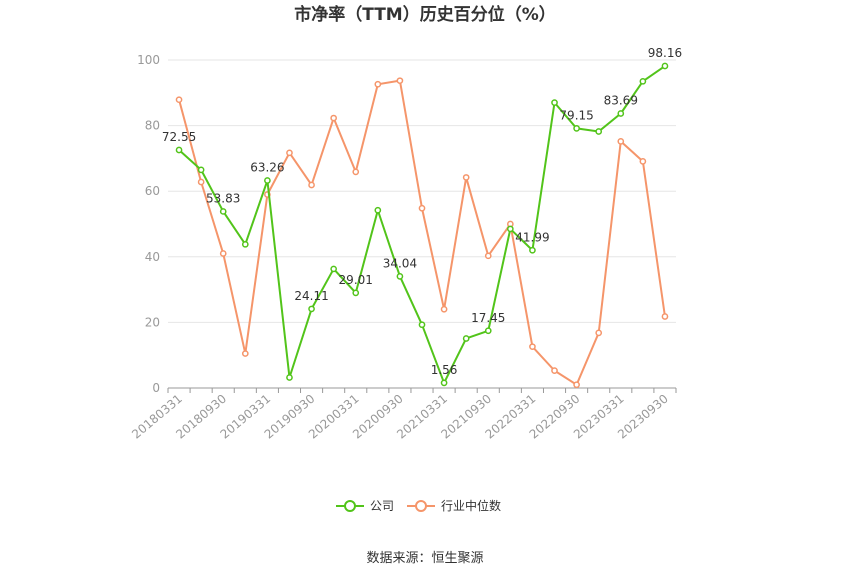 The width and height of the screenshot is (850, 574). Describe the element at coordinates (665, 53) in the screenshot. I see `data-label: 98.16` at that location.